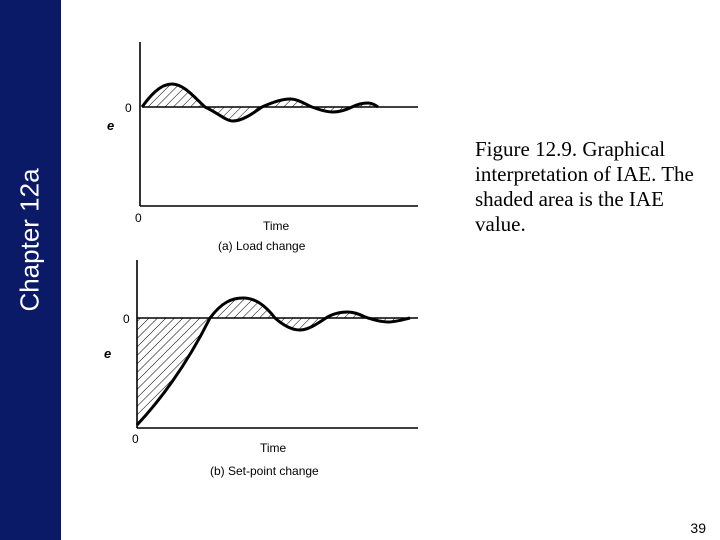 The width and height of the screenshot is (720, 540). I want to click on chapter-title: Chapter 12a, so click(29, 240).